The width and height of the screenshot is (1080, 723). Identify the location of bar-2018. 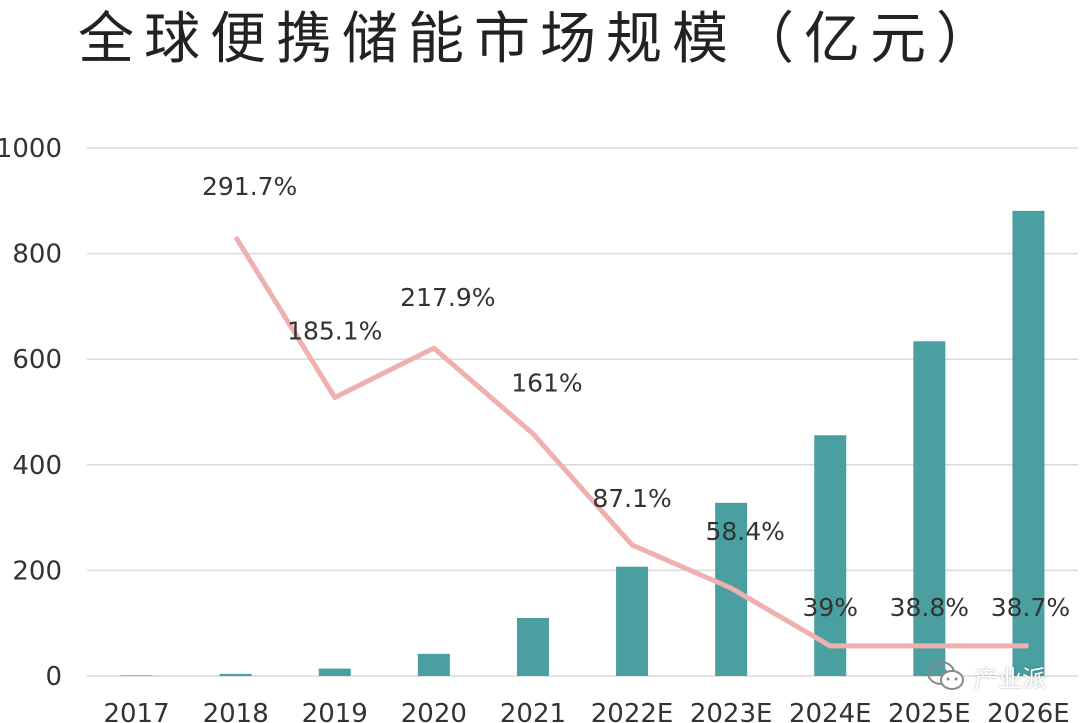
(235, 674).